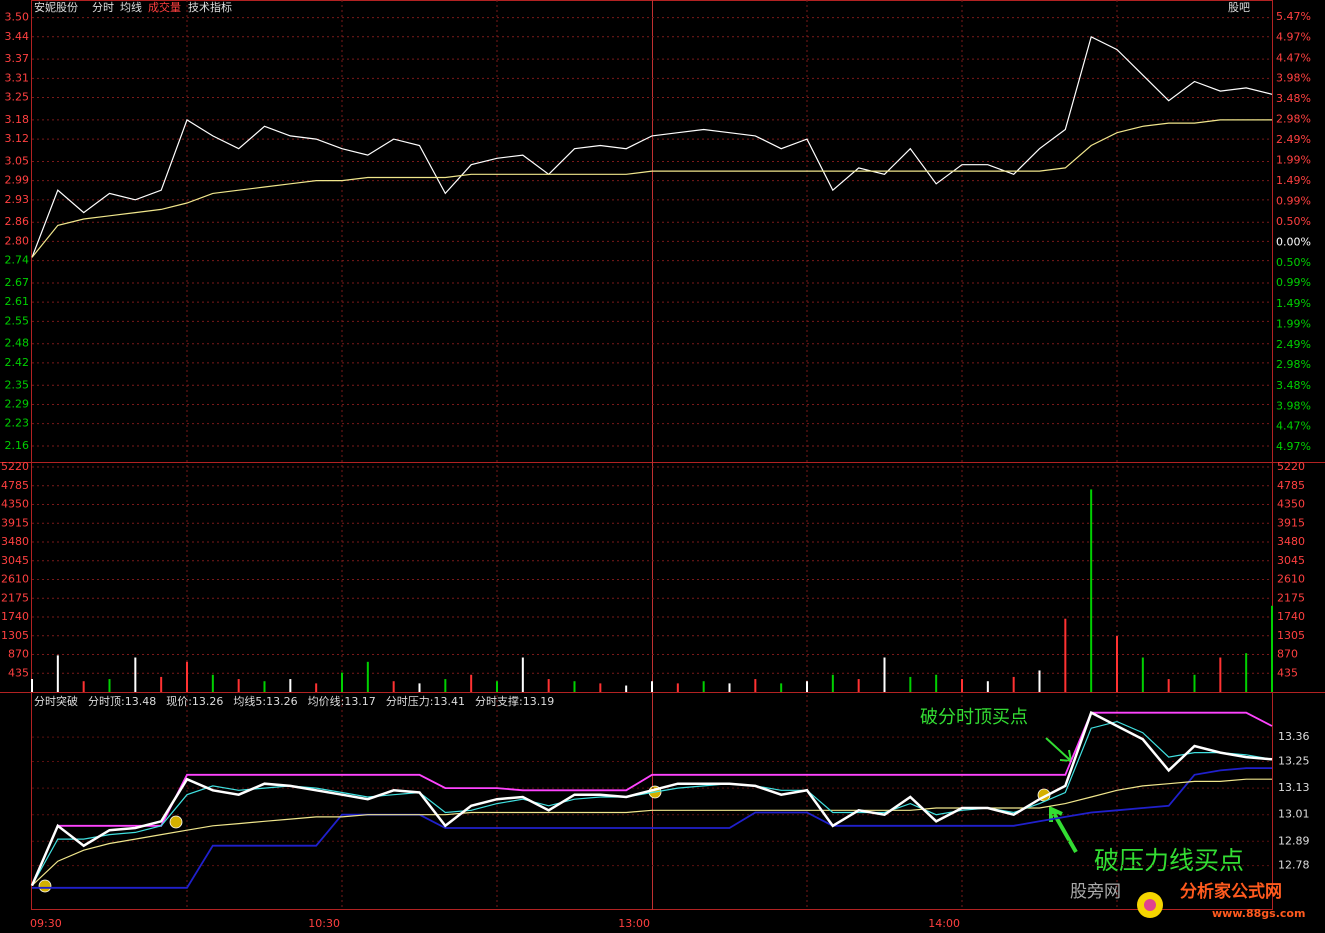 The width and height of the screenshot is (1325, 933). I want to click on y2-tick-label: 3.48%, so click(1293, 385).